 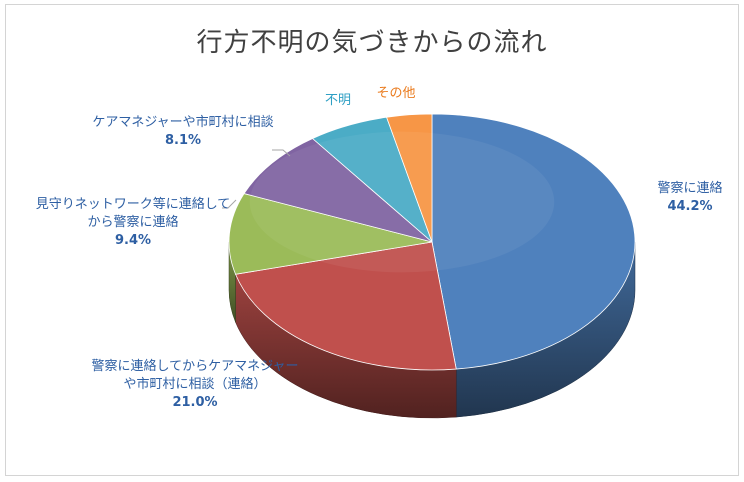 I want to click on chart-title: 行方不明の気づきからの流れ, so click(x=372, y=43).